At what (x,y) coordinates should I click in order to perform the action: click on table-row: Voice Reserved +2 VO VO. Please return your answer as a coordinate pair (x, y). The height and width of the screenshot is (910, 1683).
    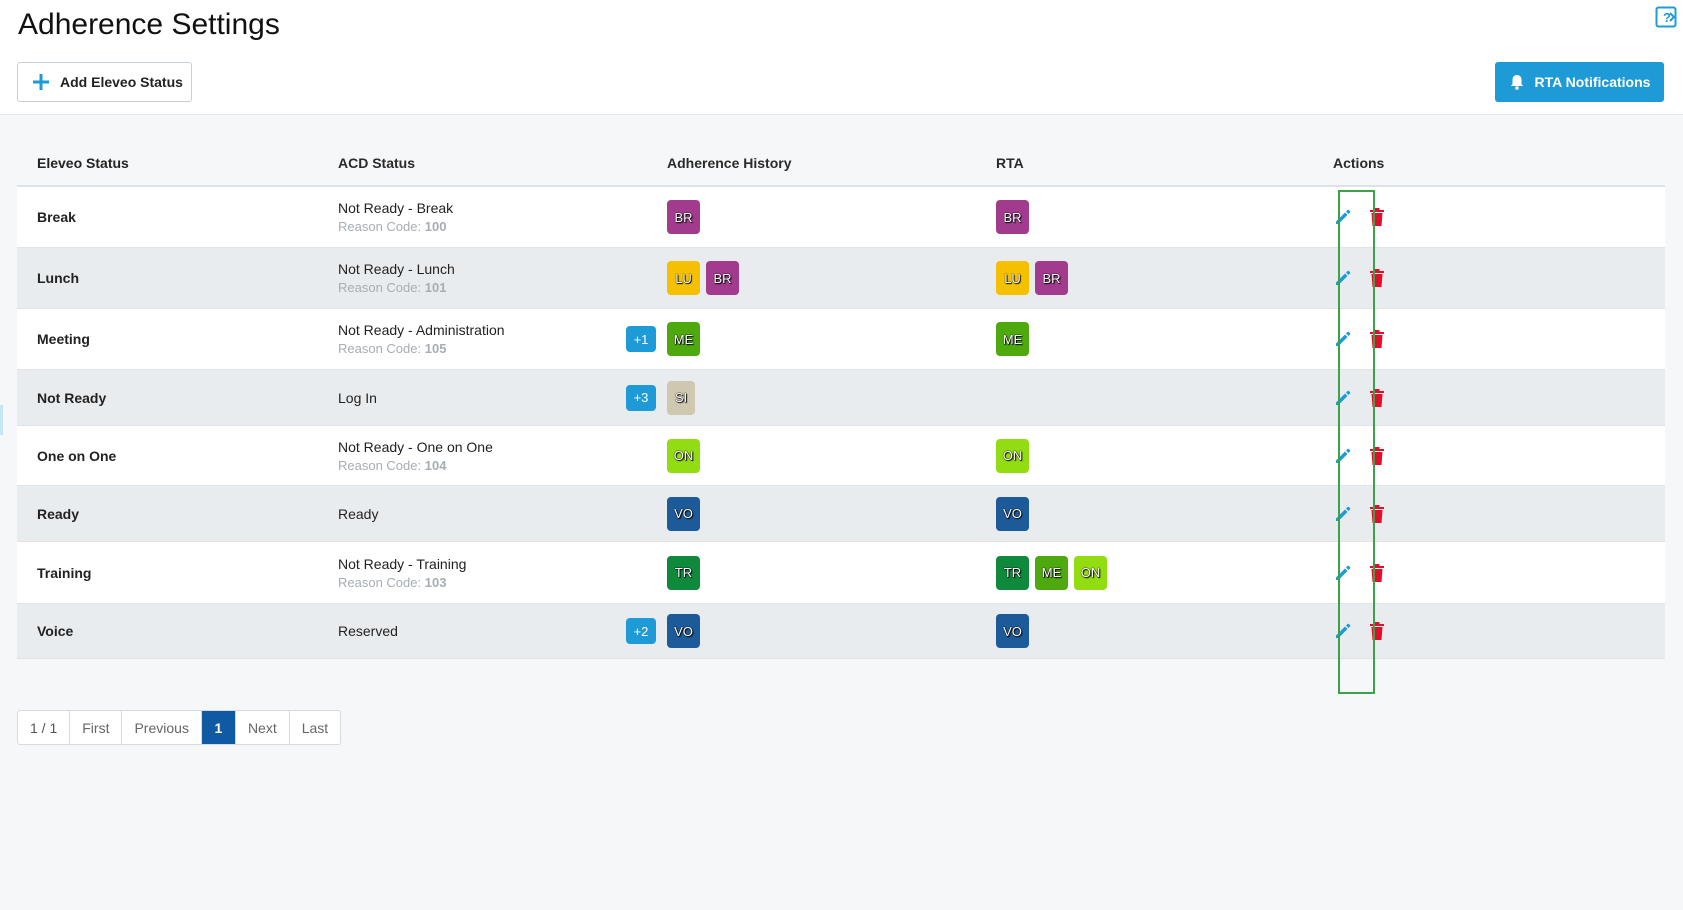
    Looking at the image, I should click on (841, 631).